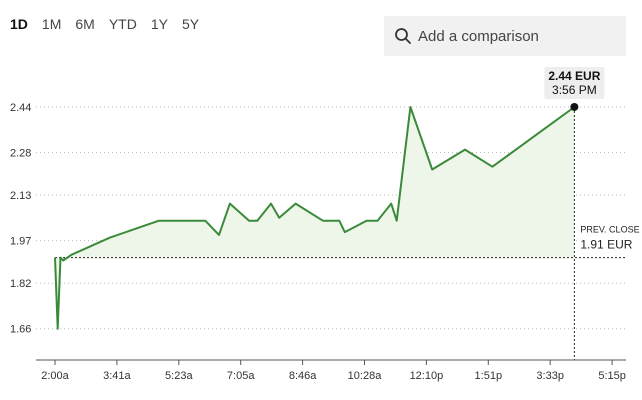  I want to click on prev-close-value: 1.91 EUR, so click(606, 245).